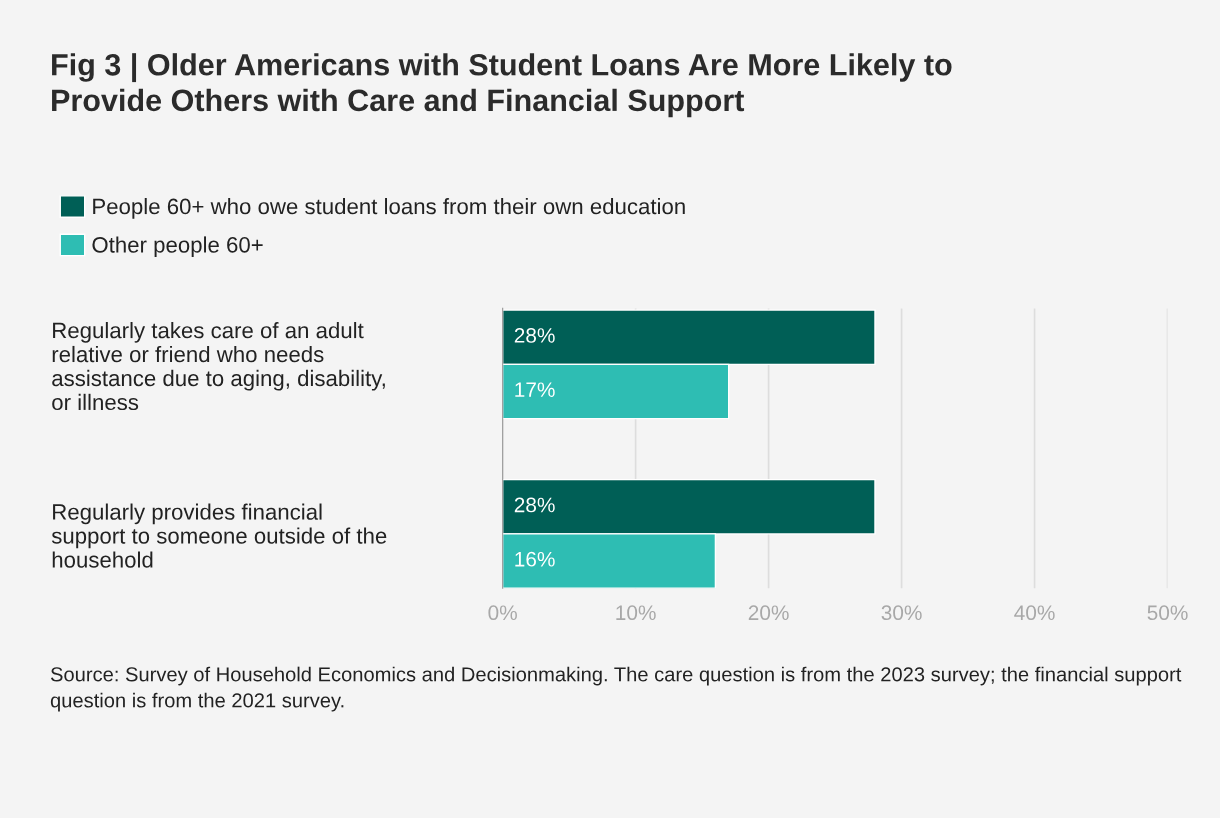  I want to click on x-tick-label: 0%, so click(502, 613).